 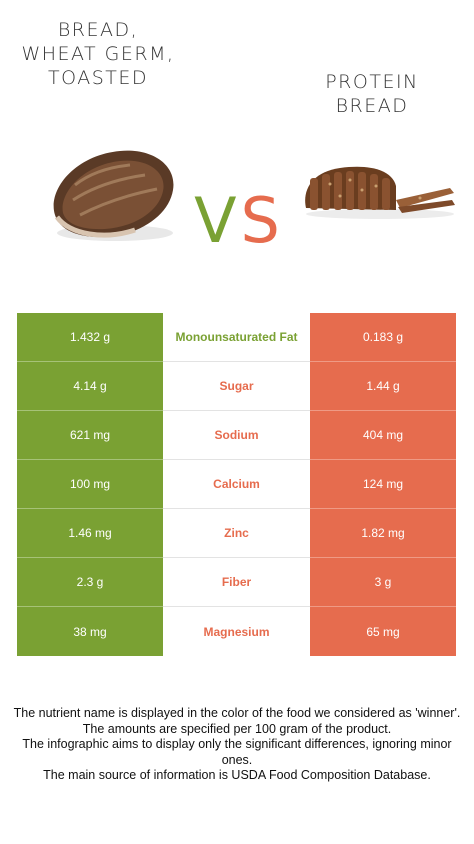 I want to click on nutrient-name: Sodium, so click(x=236, y=435).